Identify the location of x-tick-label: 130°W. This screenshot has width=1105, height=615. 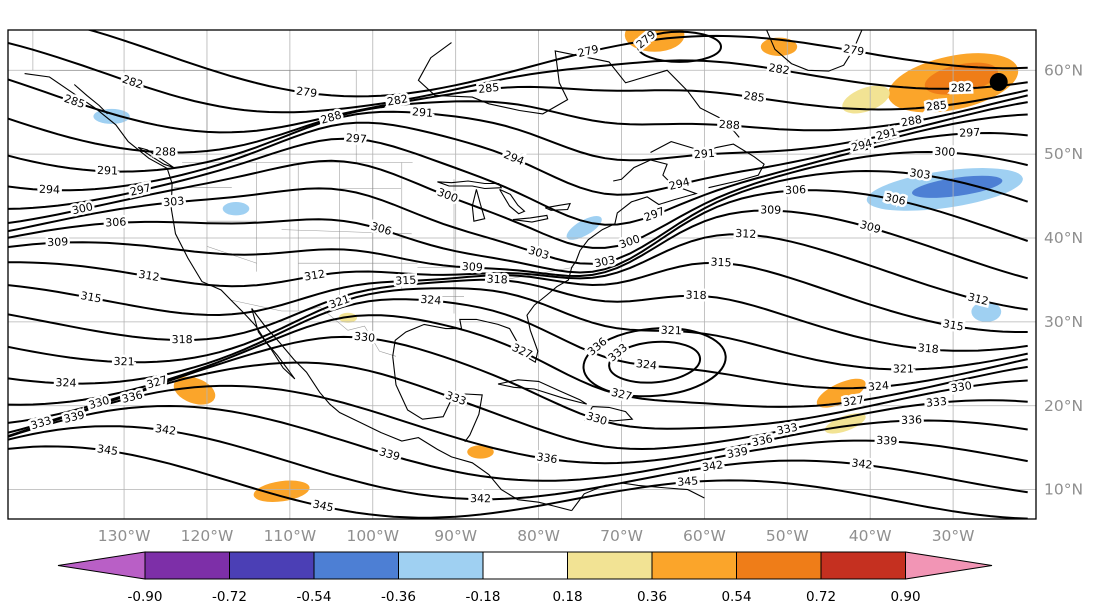
(124, 536).